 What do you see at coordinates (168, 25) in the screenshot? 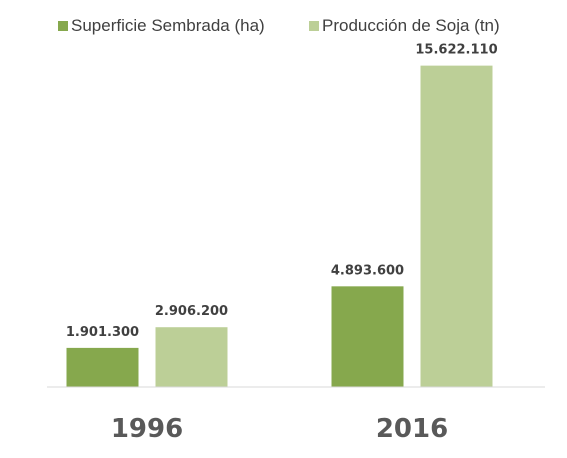
I see `legend-label-1: Superficie Sembrada (ha)` at bounding box center [168, 25].